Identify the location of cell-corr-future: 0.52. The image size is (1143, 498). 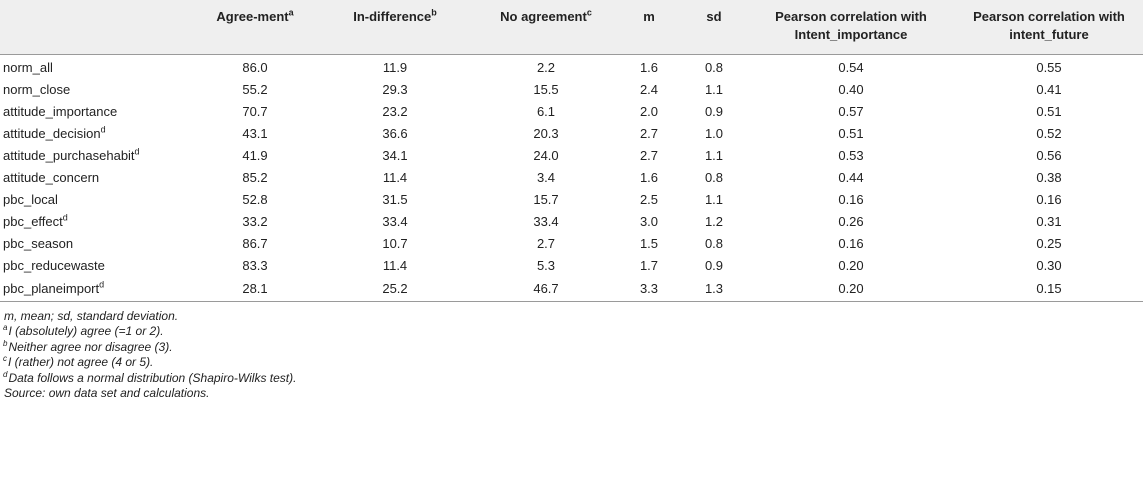
(1049, 133).